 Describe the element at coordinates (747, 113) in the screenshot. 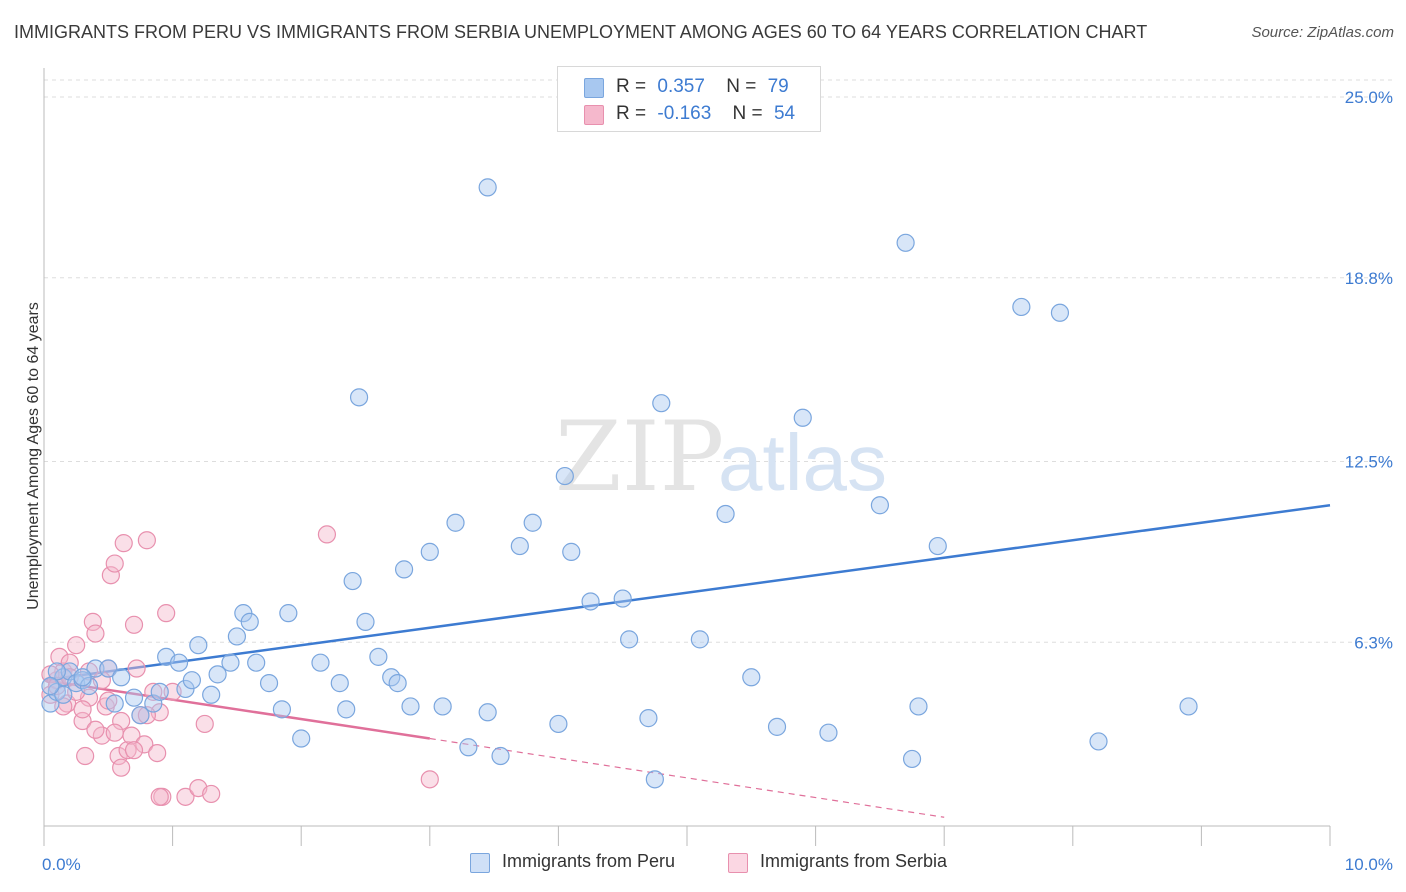

I see `serbia-n-label: N =` at that location.